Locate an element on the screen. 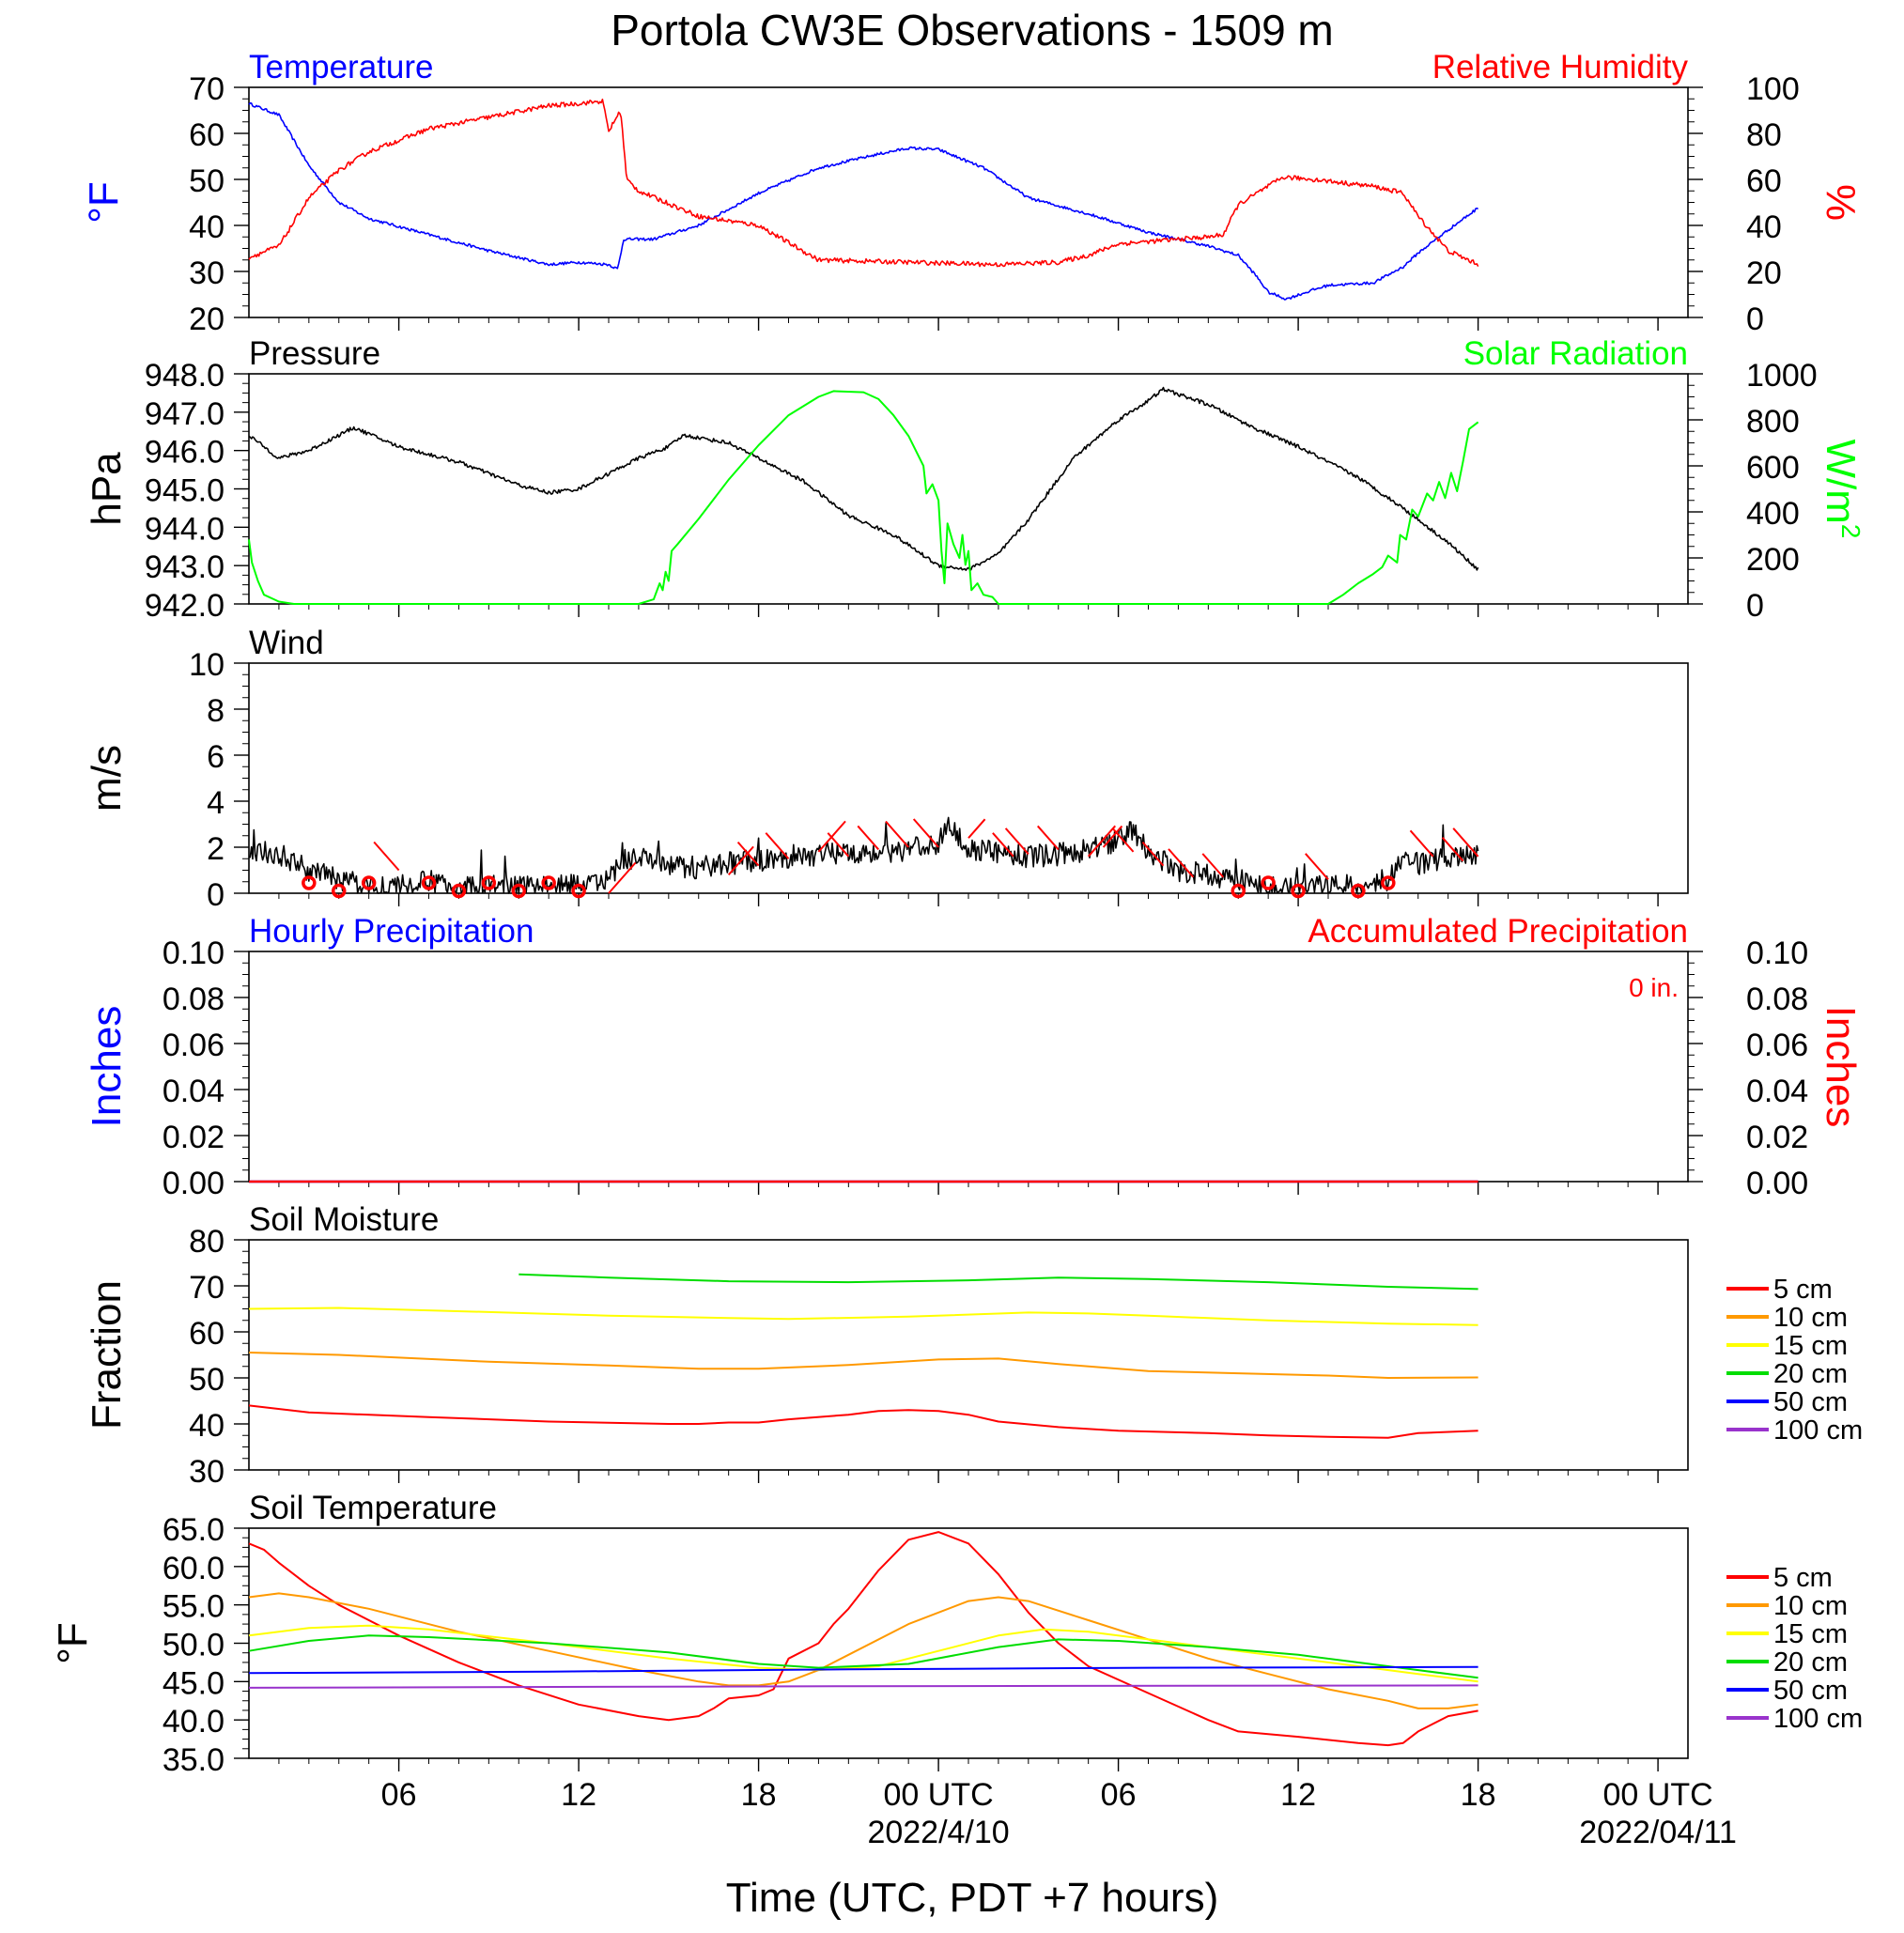 The width and height of the screenshot is (1904, 1933). legend-label: 10 cm is located at coordinates (1810, 1606).